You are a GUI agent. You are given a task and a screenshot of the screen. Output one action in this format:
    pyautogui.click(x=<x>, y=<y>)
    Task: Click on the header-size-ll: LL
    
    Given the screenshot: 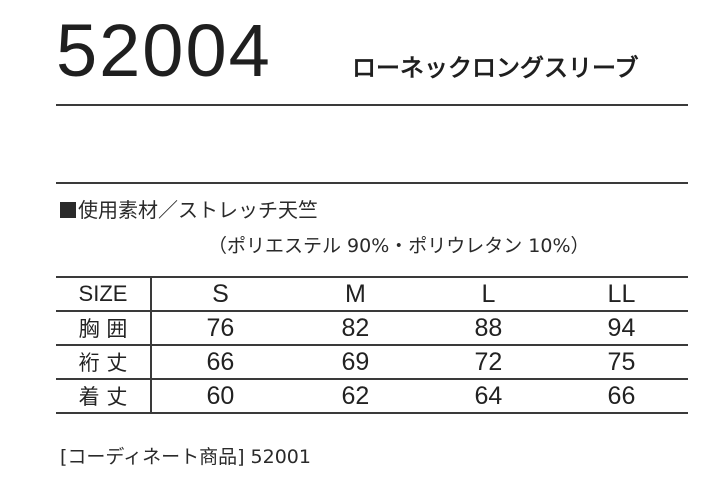 What is the action you would take?
    pyautogui.click(x=621, y=294)
    